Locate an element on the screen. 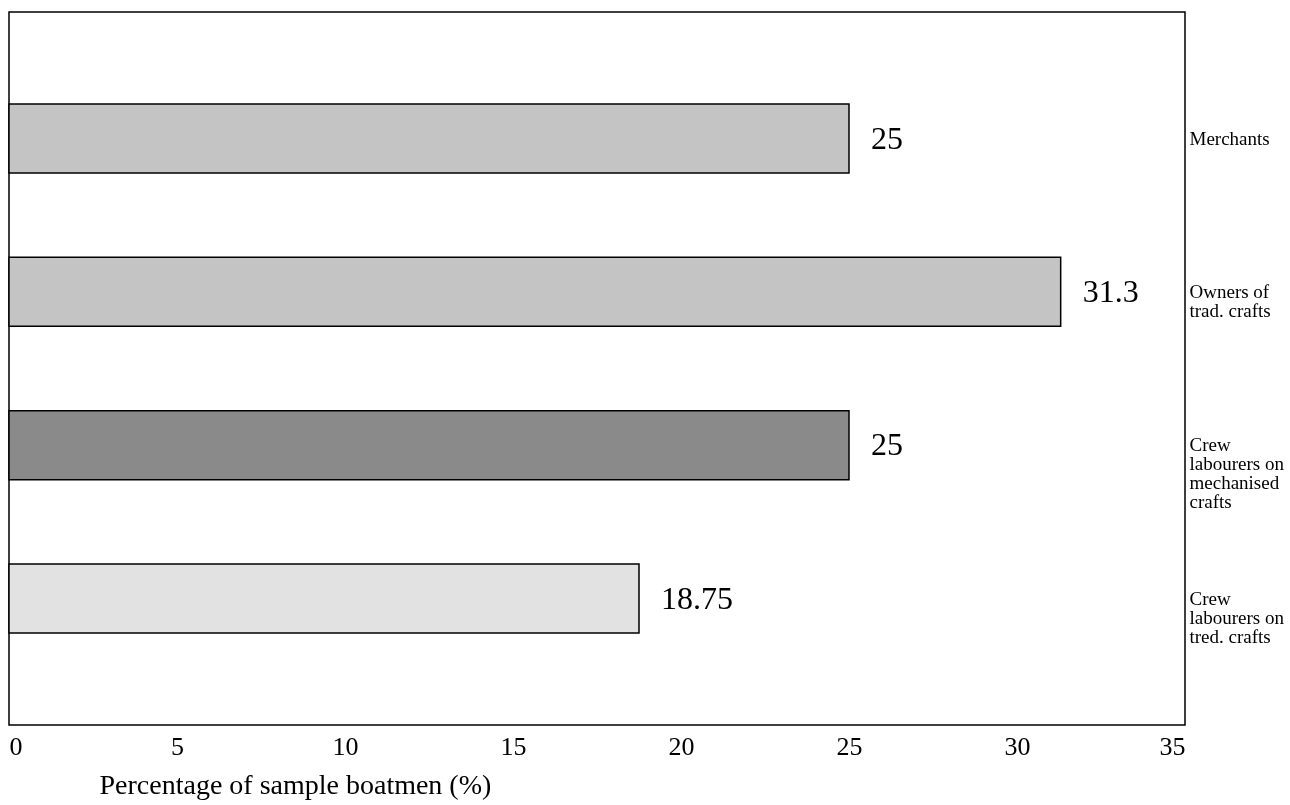  x-tick-label: 5 is located at coordinates (177, 746).